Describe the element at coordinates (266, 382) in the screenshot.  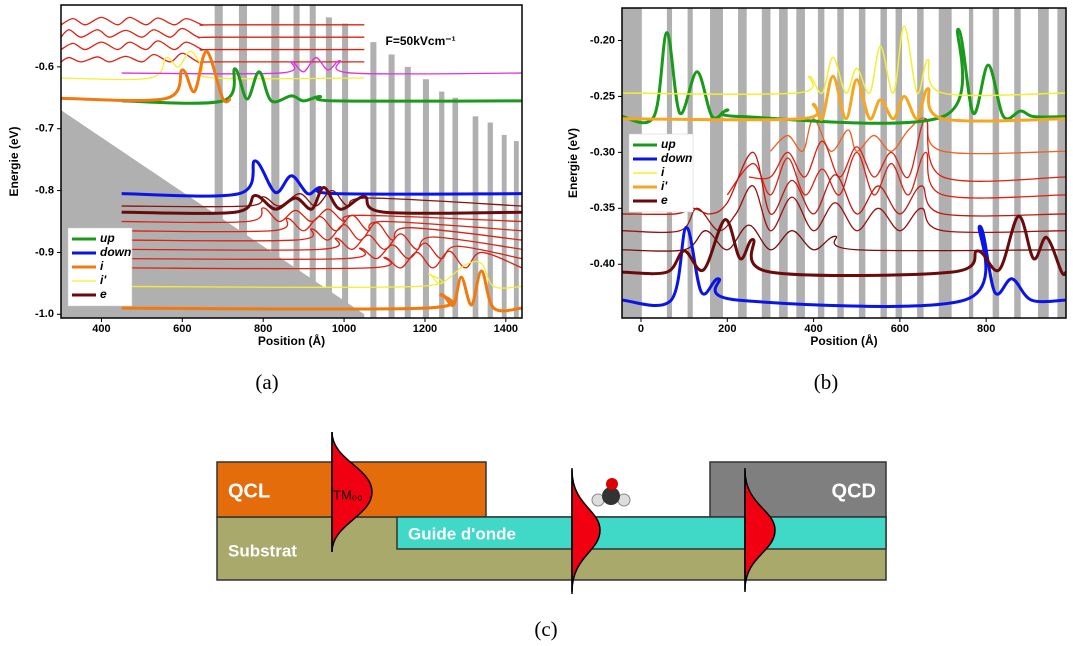
I see `caption: (a)` at that location.